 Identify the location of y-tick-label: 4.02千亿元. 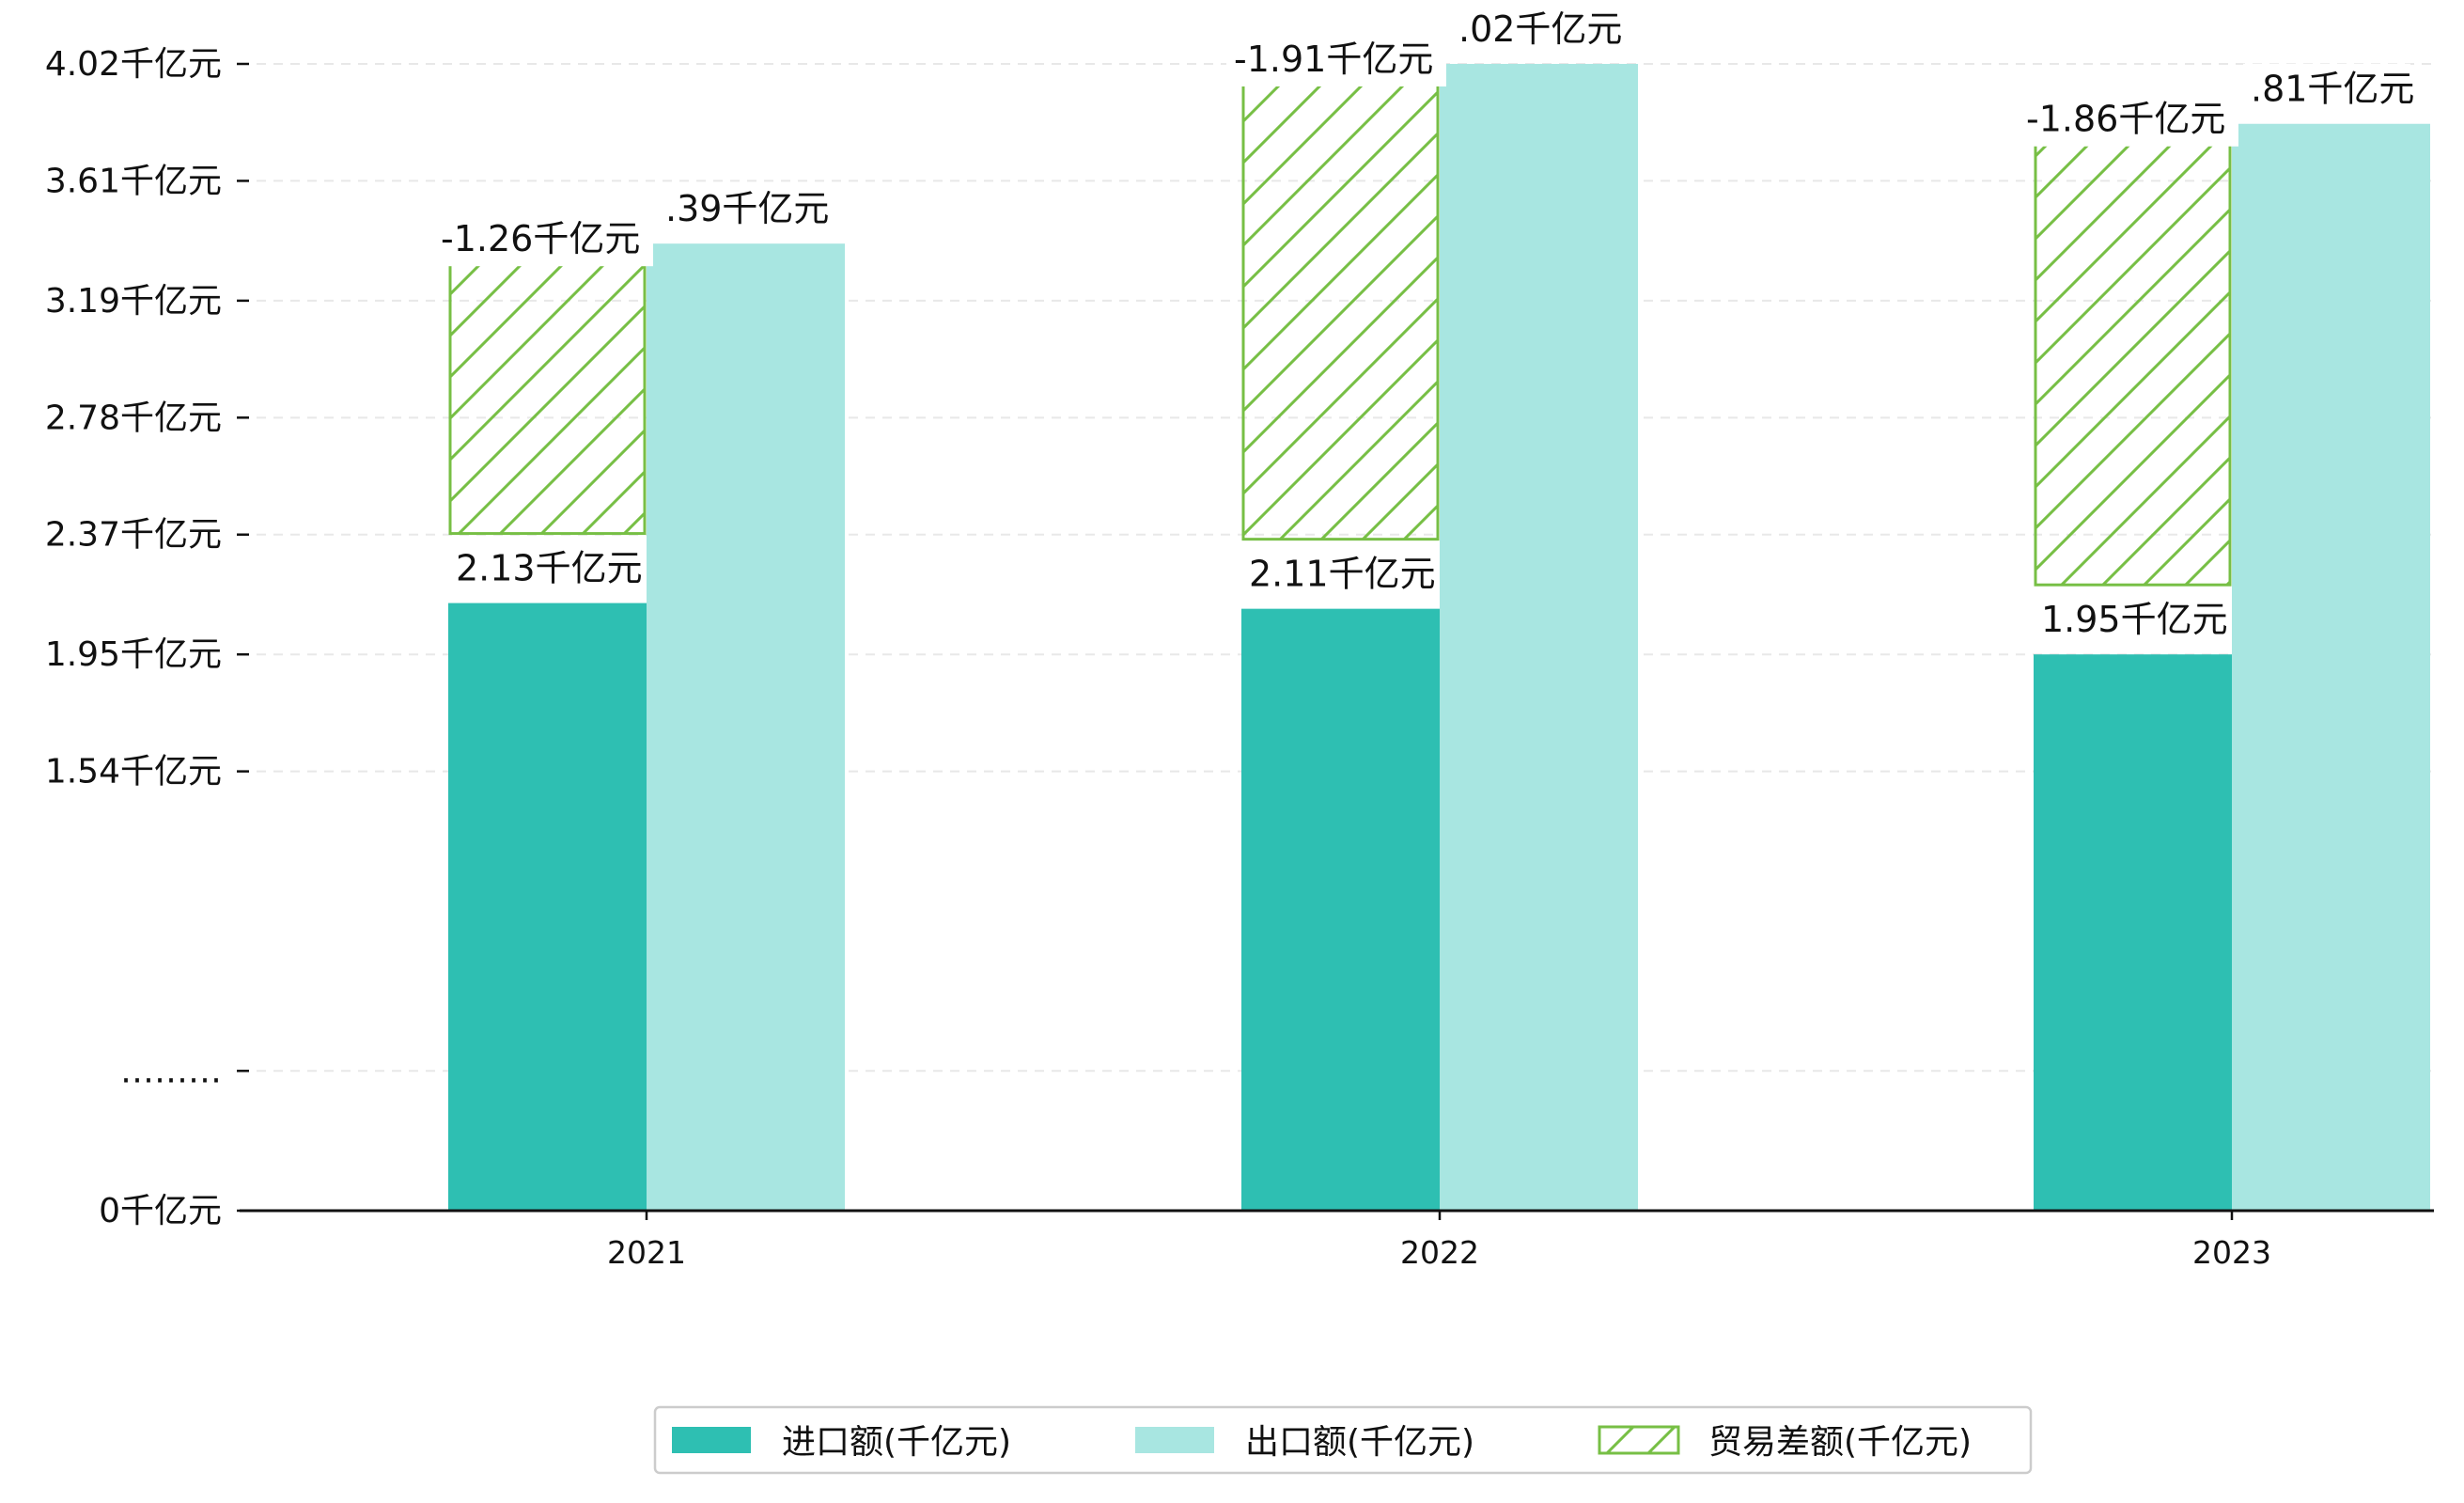
(133, 64).